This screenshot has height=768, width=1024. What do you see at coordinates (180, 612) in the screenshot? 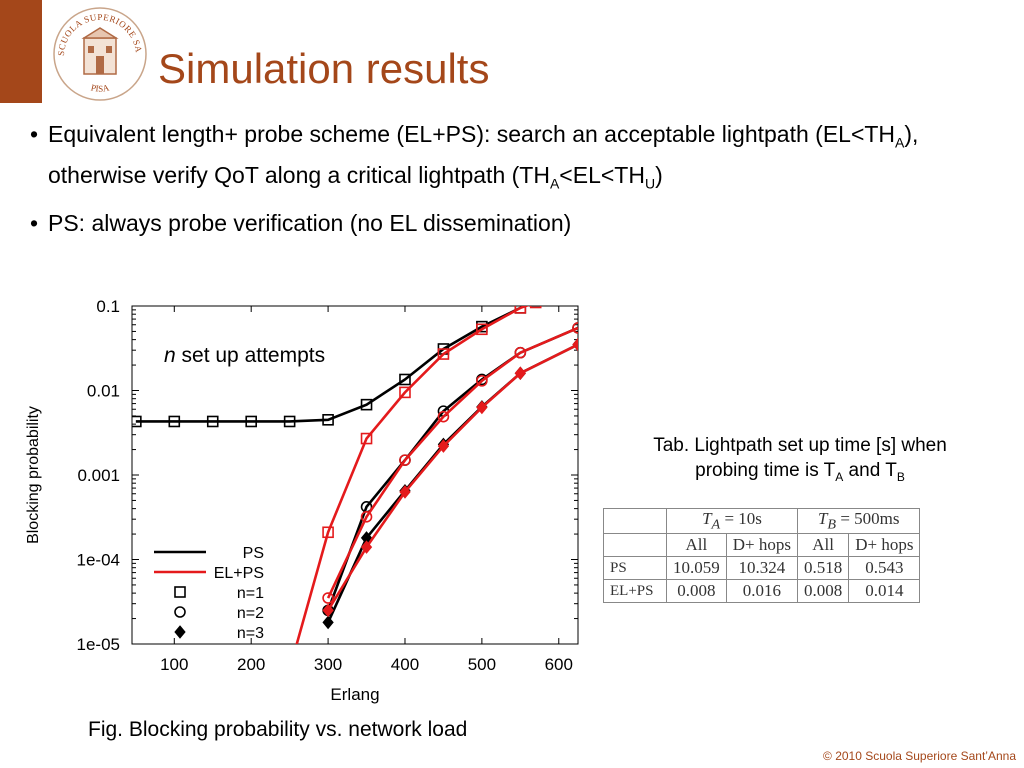
I see `legend-marker-circle` at bounding box center [180, 612].